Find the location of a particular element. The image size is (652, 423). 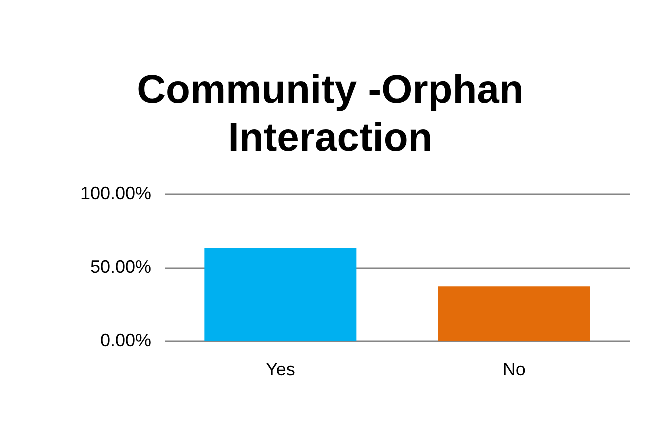

x-tick-label: No is located at coordinates (514, 370).